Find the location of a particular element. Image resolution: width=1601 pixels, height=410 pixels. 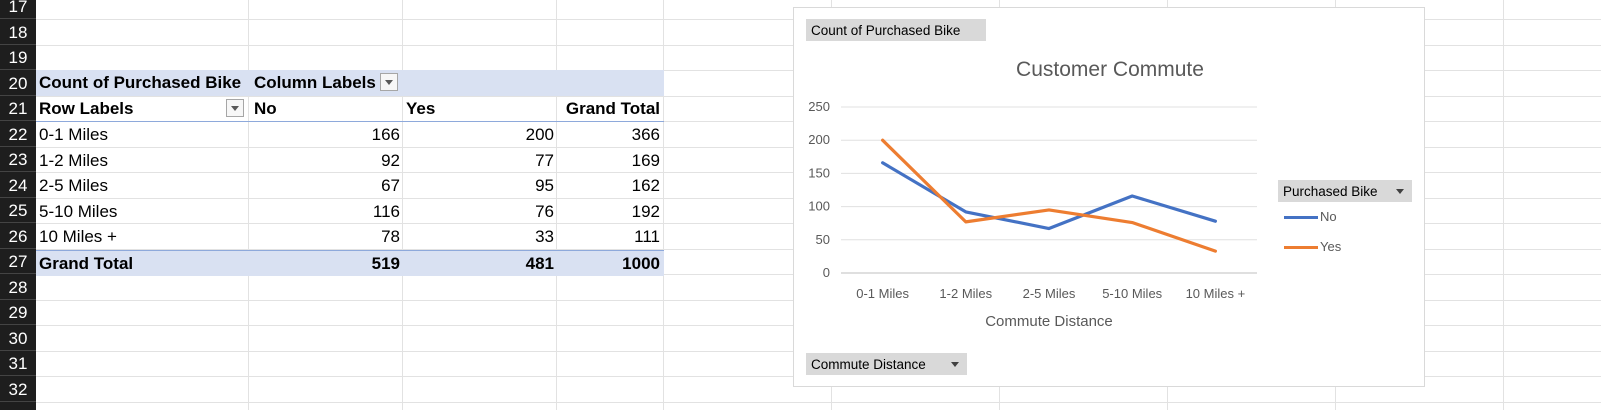

col-header-yes: Yes is located at coordinates (421, 108).